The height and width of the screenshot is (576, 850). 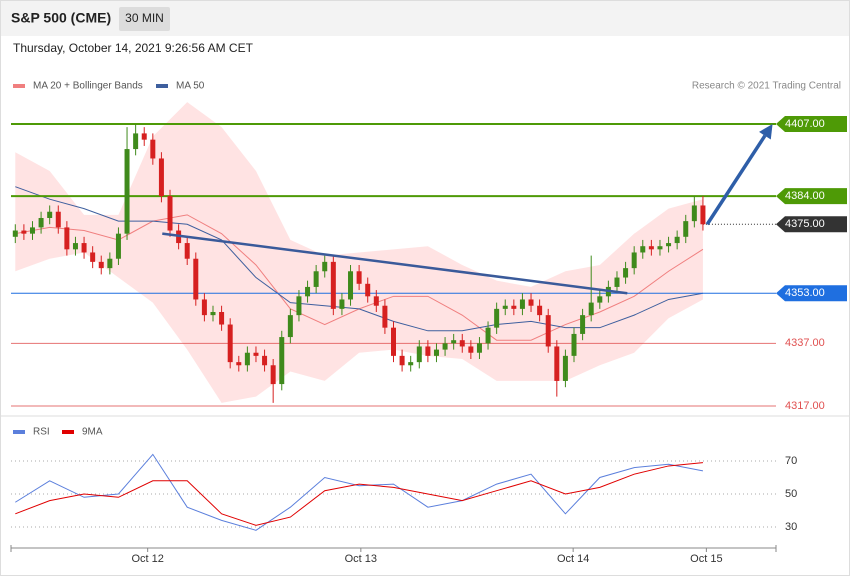 I want to click on interval-box, so click(x=144, y=19).